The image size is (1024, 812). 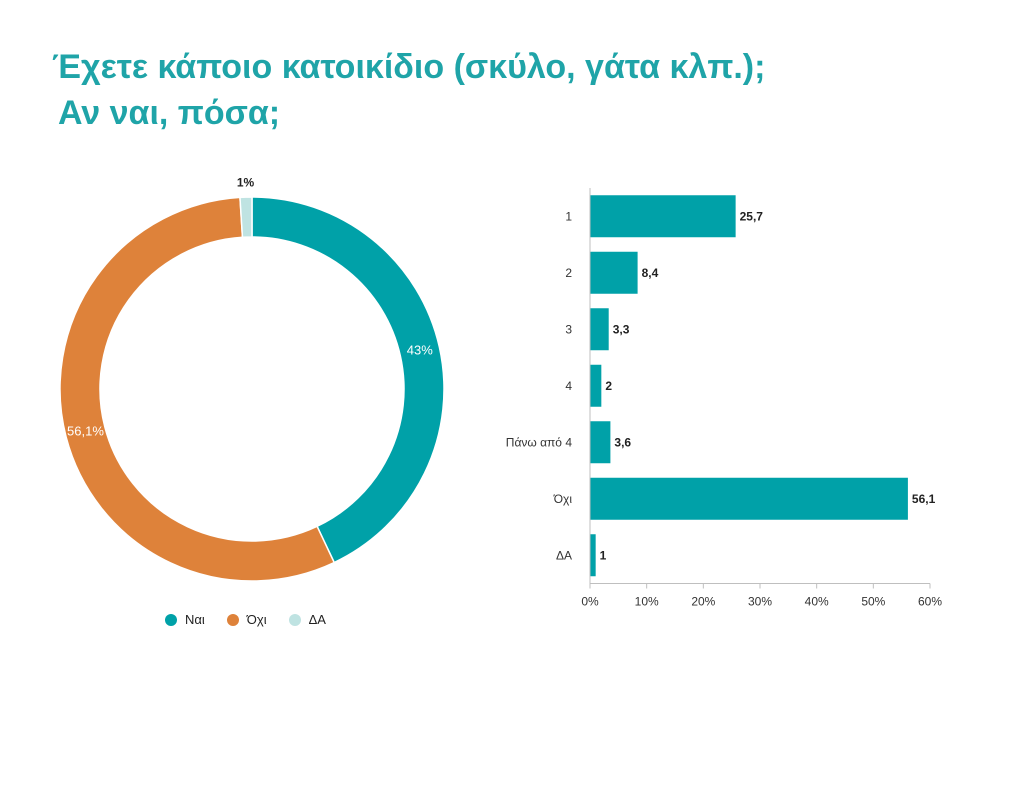 I want to click on category-label-5: Όχι, so click(x=563, y=499).